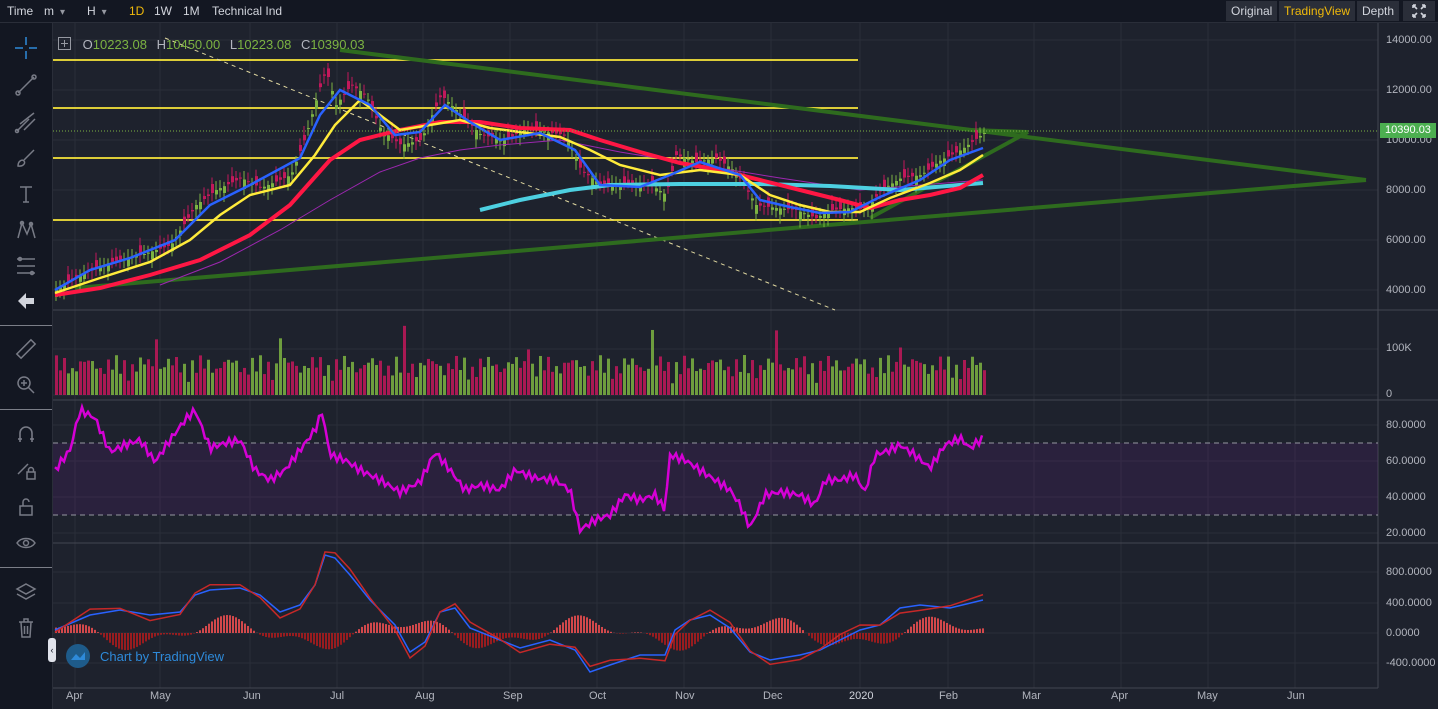 The width and height of the screenshot is (1438, 709). Describe the element at coordinates (247, 11) in the screenshot. I see `technical-indicators-button: Technical Ind` at that location.